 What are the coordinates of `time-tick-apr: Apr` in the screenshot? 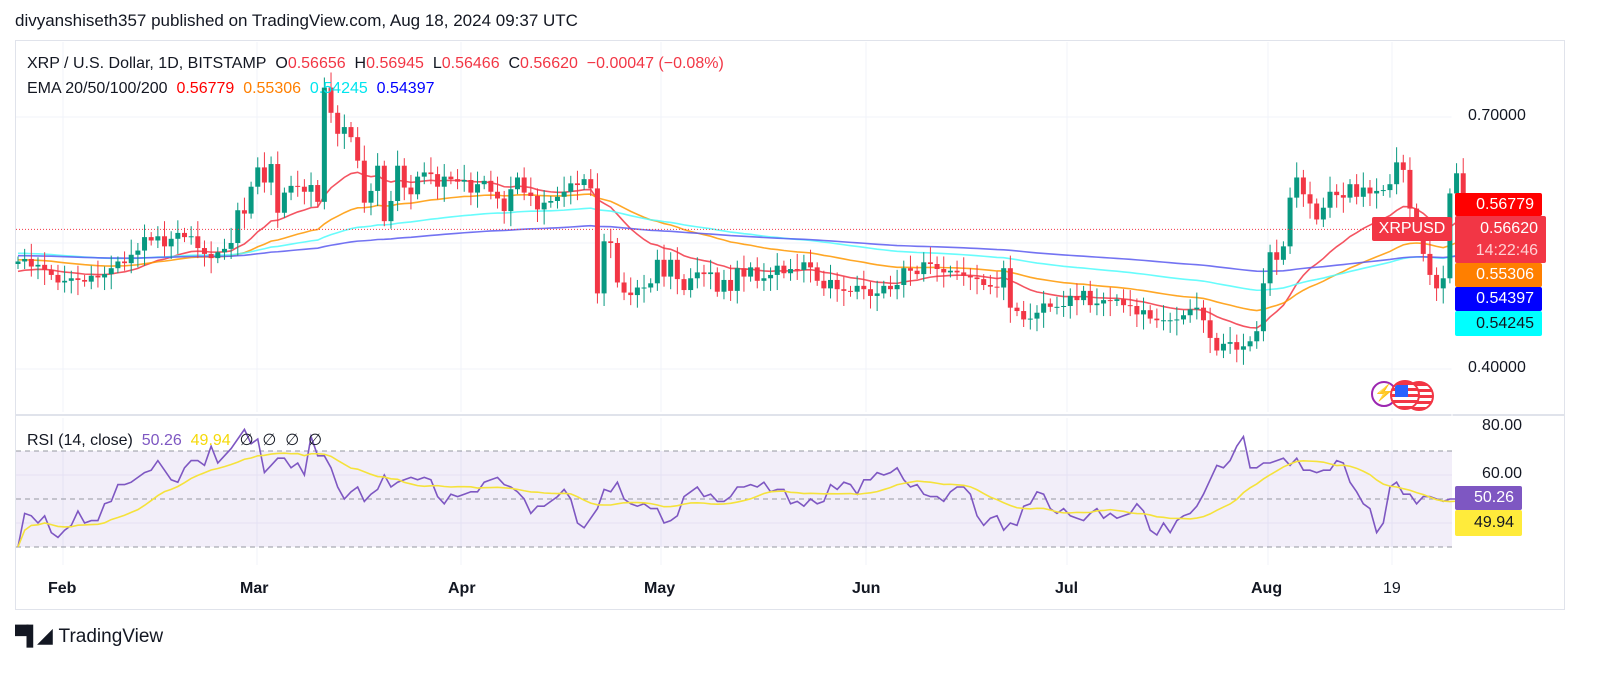 It's located at (462, 588).